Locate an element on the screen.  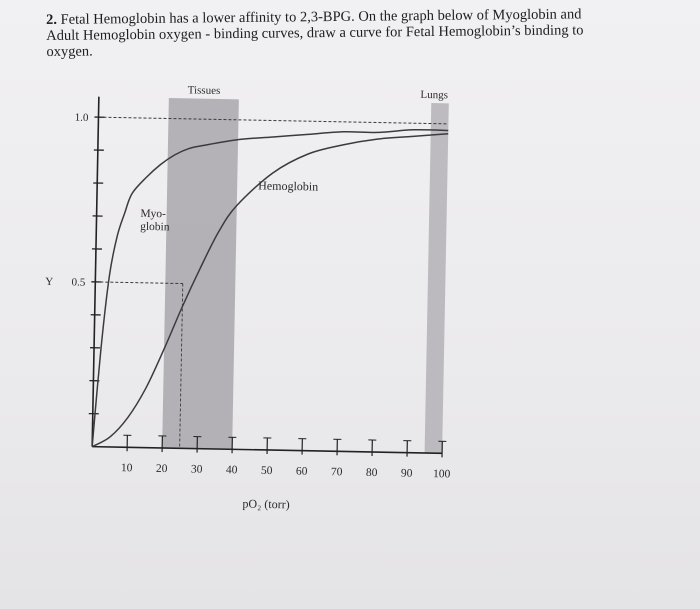
myoglobin-label-line: Myo- is located at coordinates (153, 214).